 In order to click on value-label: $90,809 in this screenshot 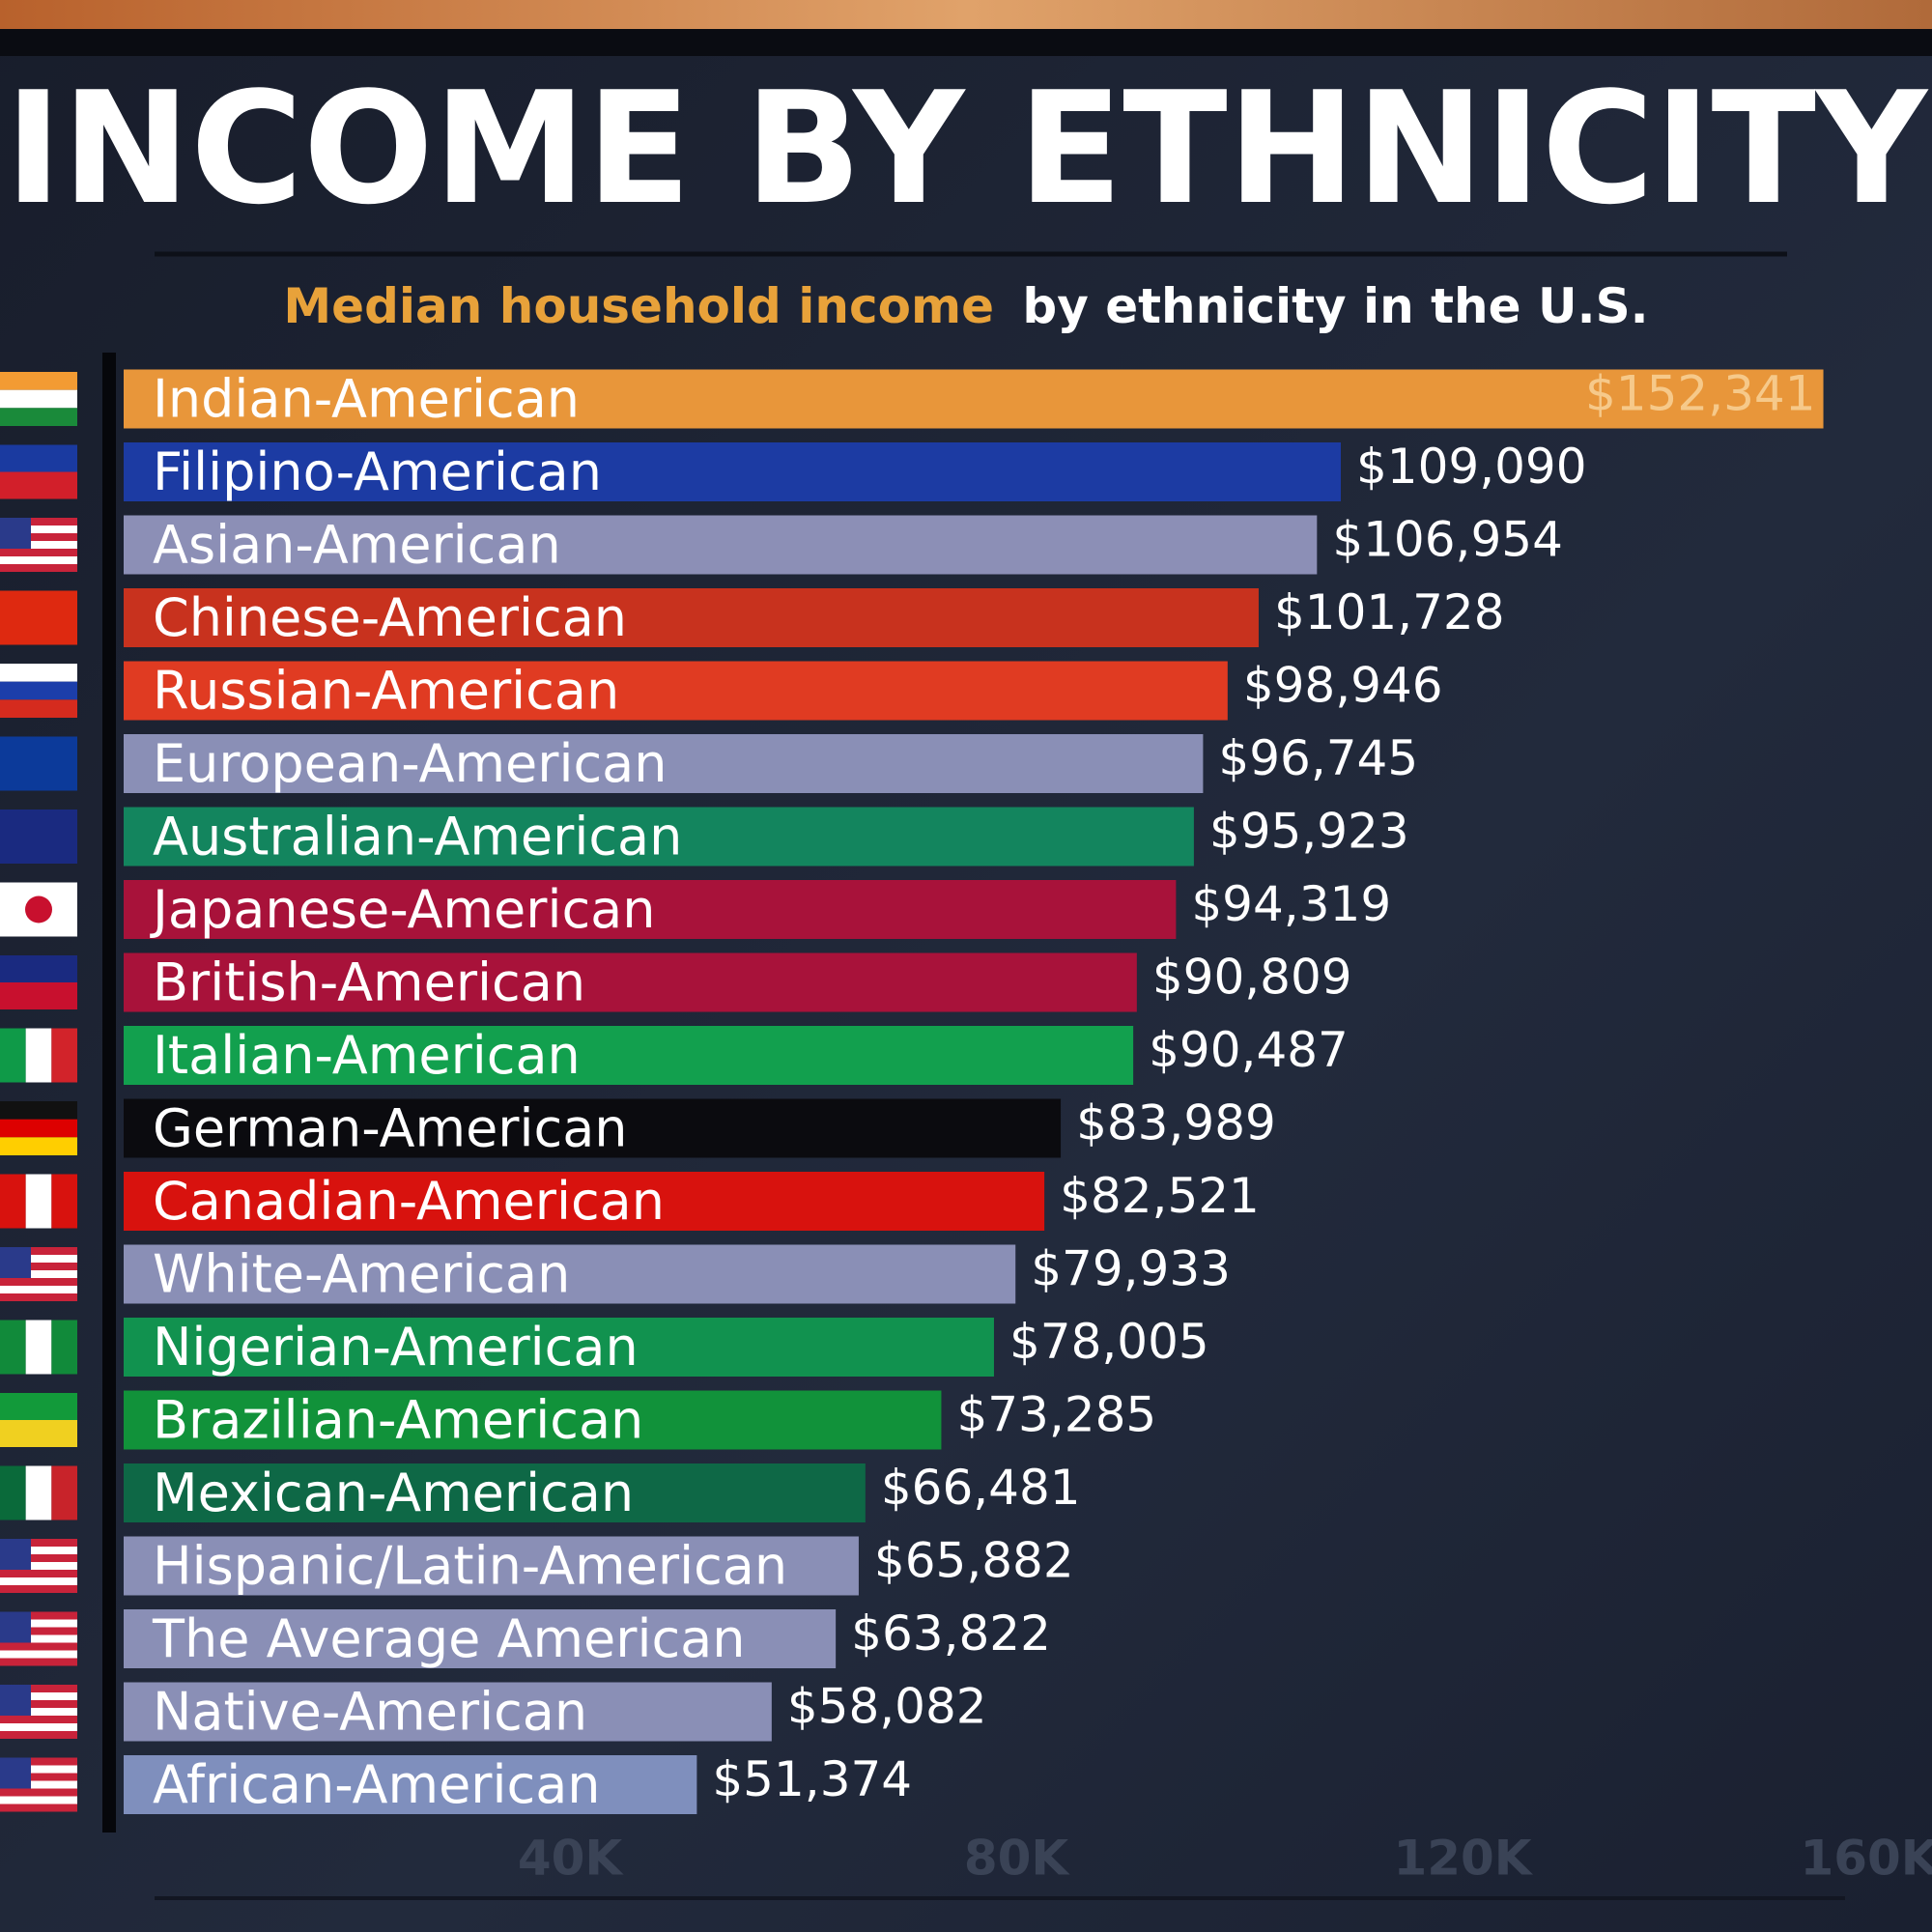, I will do `click(1252, 978)`.